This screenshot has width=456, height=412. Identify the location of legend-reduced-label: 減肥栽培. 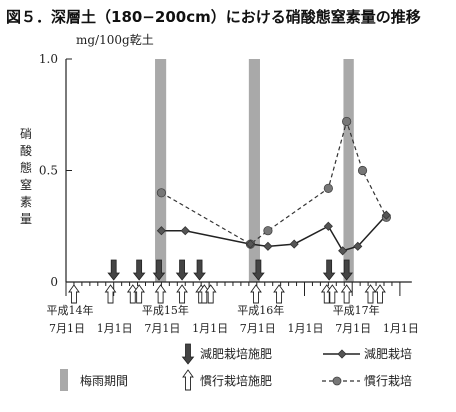
(388, 353).